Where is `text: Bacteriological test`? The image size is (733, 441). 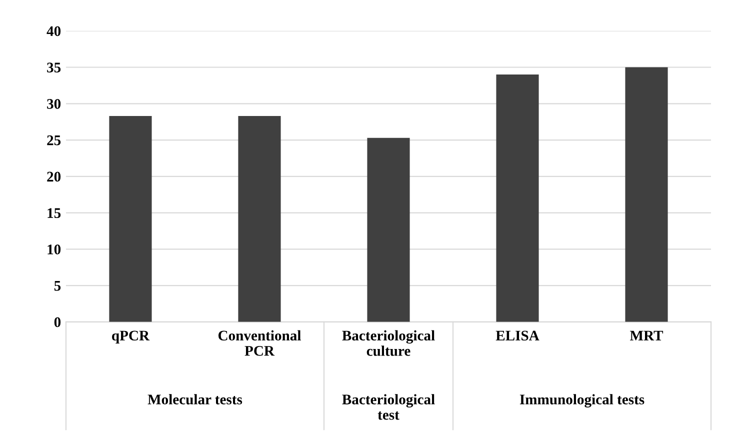
text: Bacteriological test is located at coordinates (388, 407).